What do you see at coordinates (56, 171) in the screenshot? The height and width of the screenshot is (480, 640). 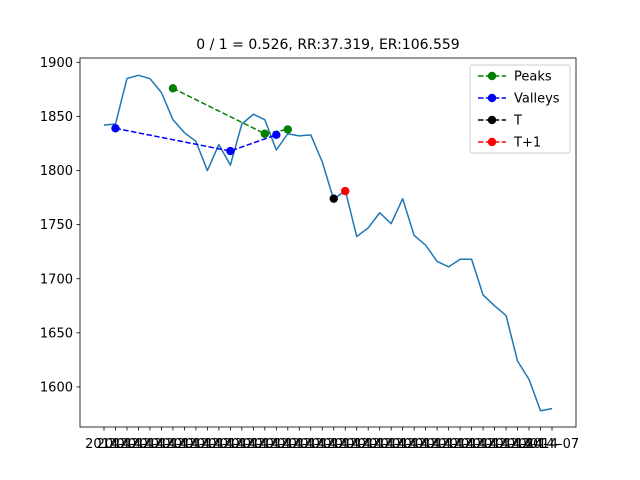 I see `y-tick-label: 1800` at bounding box center [56, 171].